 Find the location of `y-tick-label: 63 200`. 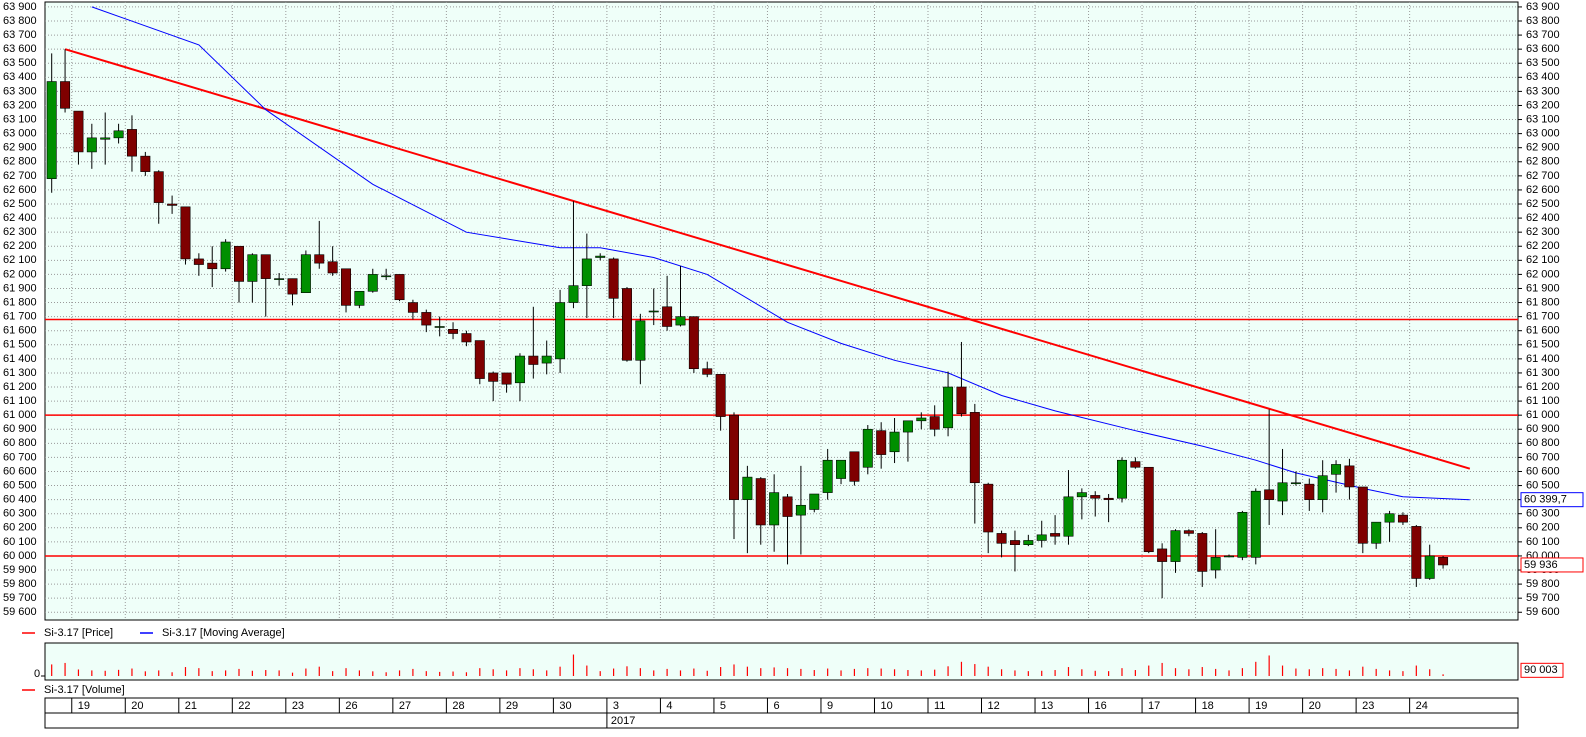

y-tick-label: 63 200 is located at coordinates (1543, 105).